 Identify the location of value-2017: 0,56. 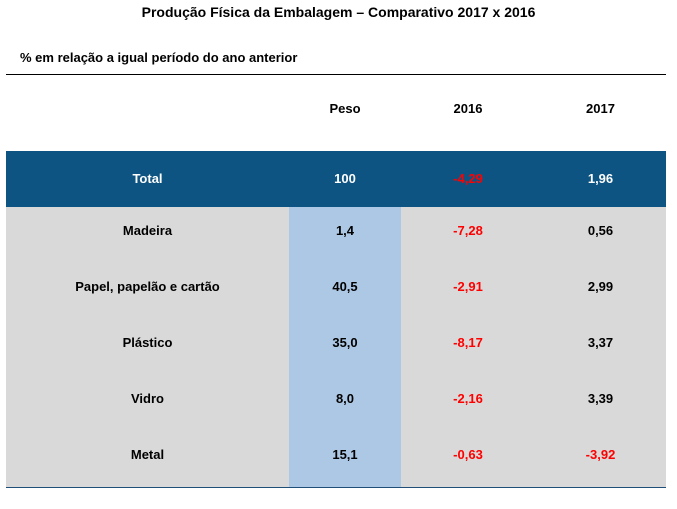
(600, 230).